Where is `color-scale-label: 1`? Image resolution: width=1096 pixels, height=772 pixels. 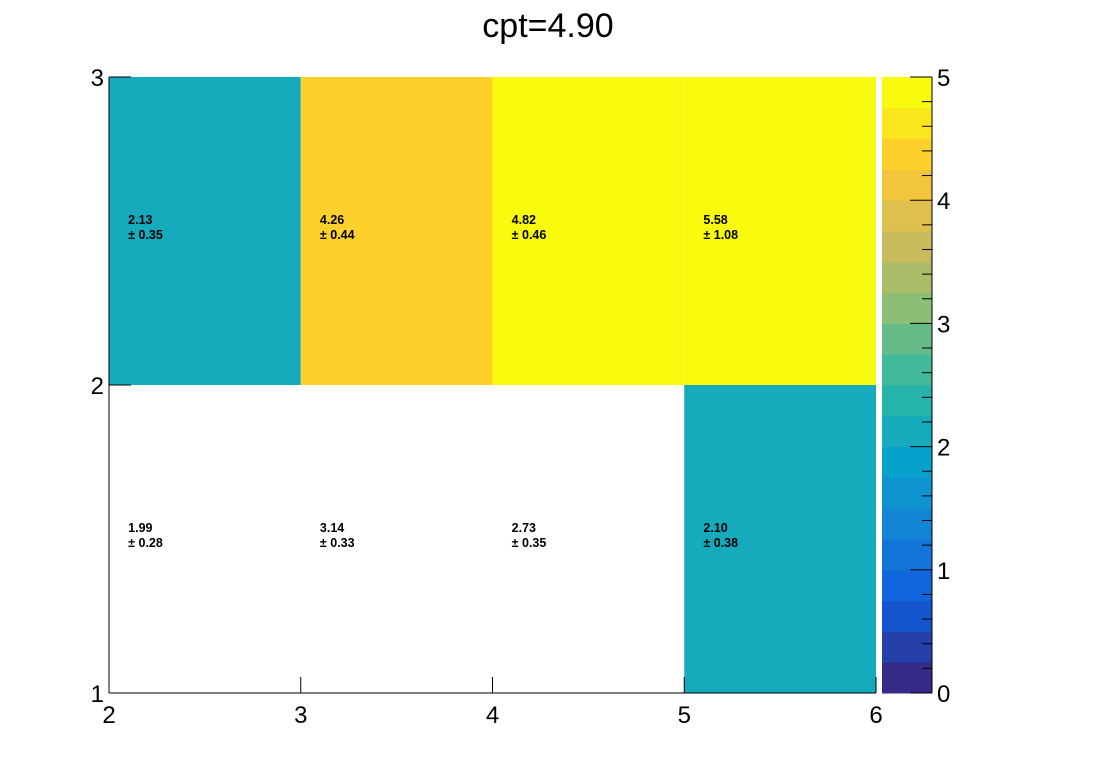
color-scale-label: 1 is located at coordinates (943, 571).